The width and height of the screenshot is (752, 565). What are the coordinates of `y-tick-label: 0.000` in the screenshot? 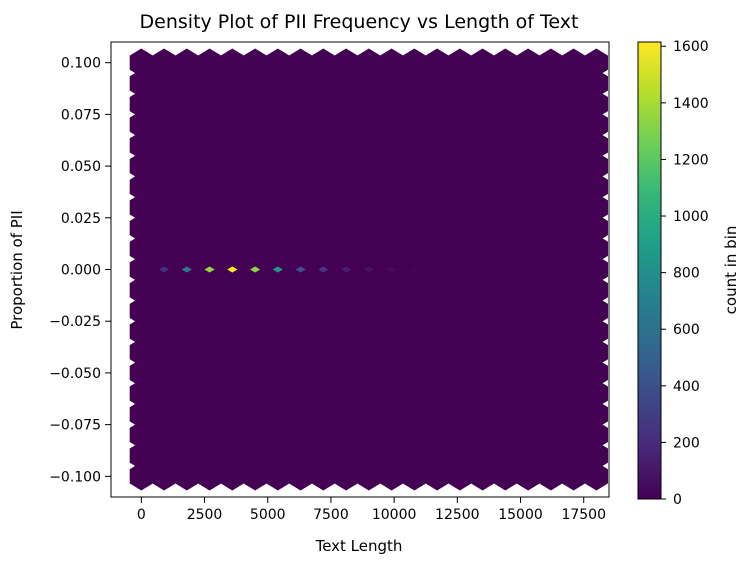 It's located at (81, 271).